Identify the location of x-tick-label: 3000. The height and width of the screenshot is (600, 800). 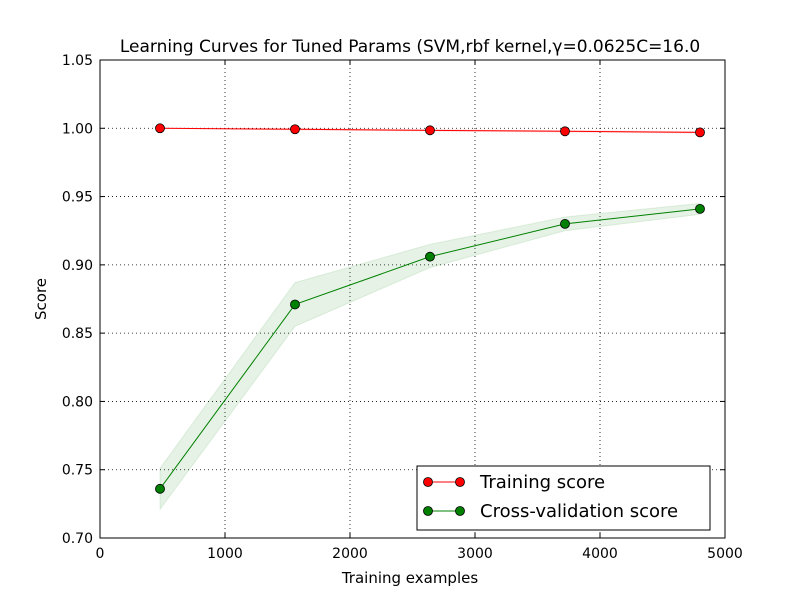
(475, 554).